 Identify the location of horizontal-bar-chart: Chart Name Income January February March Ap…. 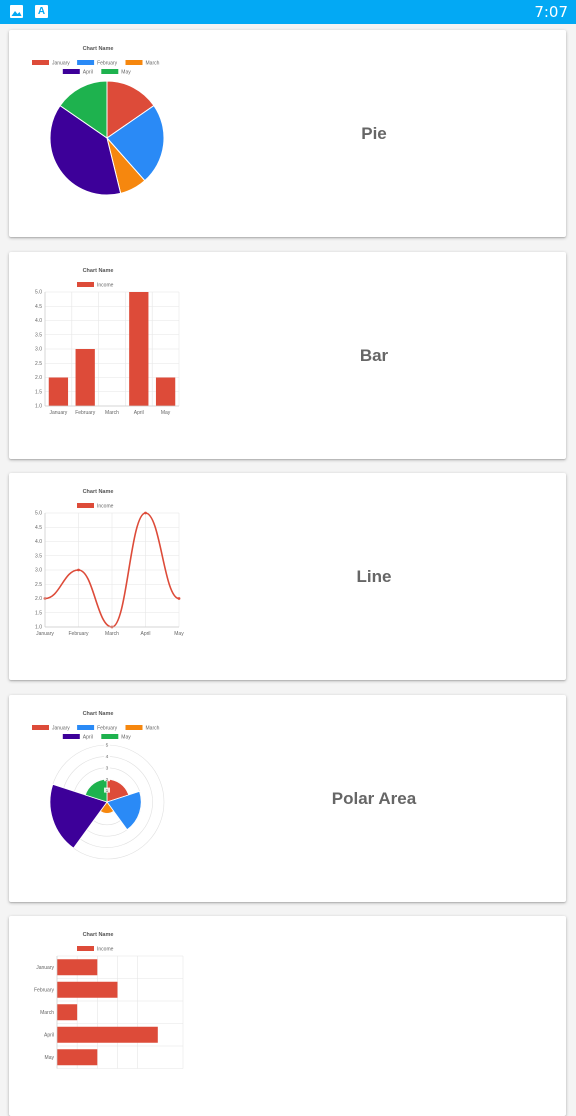
(109, 1000).